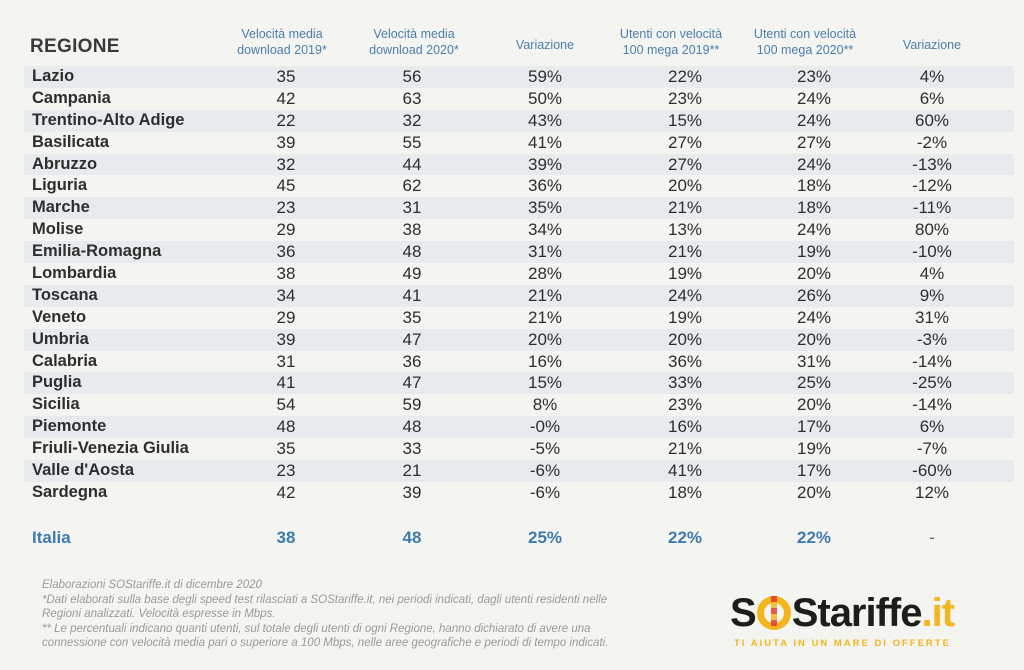 This screenshot has height=670, width=1024. What do you see at coordinates (286, 383) in the screenshot?
I see `speed-2019-cell: 41` at bounding box center [286, 383].